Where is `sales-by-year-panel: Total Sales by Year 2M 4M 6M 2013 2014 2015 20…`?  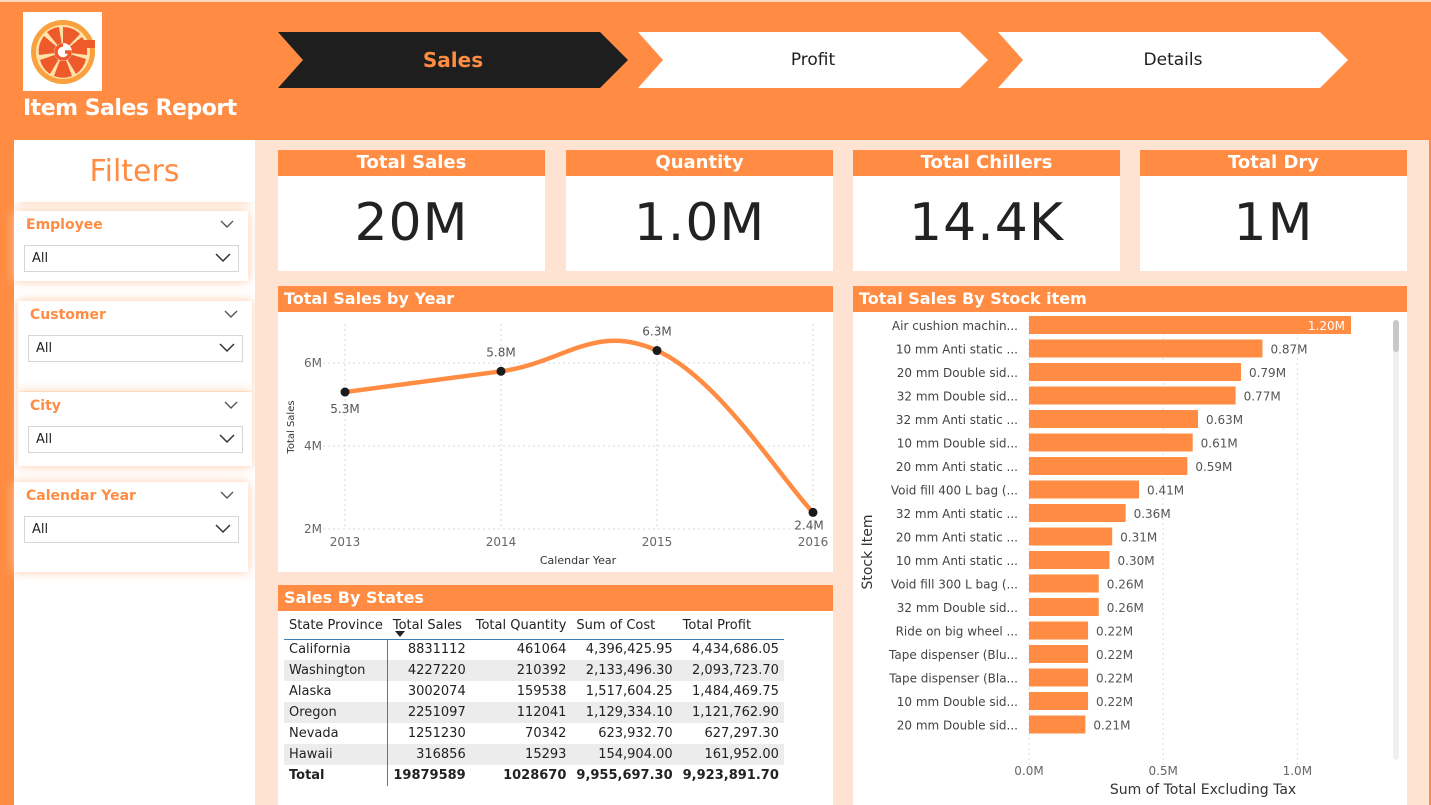
sales-by-year-panel: Total Sales by Year 2M 4M 6M 2013 2014 2015 20… is located at coordinates (555, 429).